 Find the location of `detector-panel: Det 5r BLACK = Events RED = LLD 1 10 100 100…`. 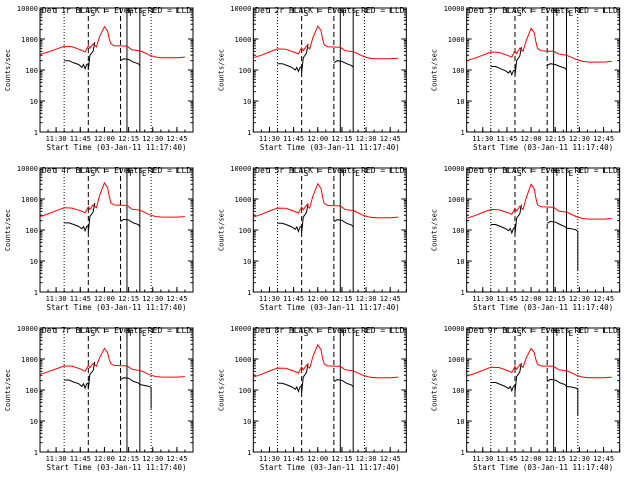

detector-panel: Det 5r BLACK = Events RED = LLD 1 10 100 100… is located at coordinates (312, 238).